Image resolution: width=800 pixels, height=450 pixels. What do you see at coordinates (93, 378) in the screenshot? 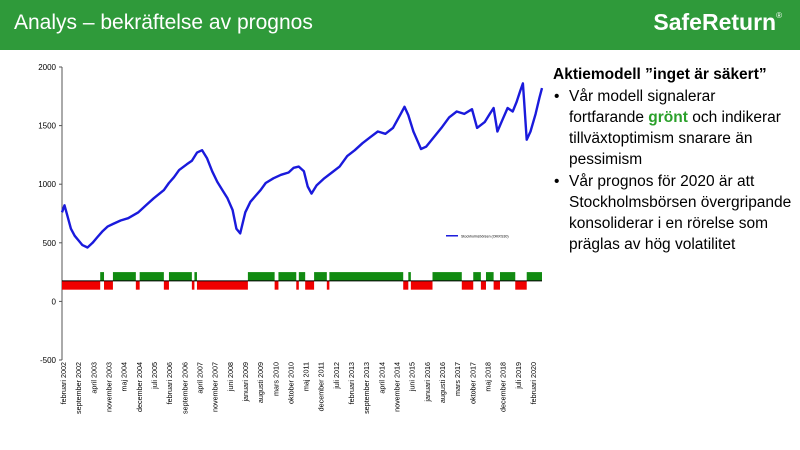
I see `x-tick-label: april 2003` at bounding box center [93, 378].